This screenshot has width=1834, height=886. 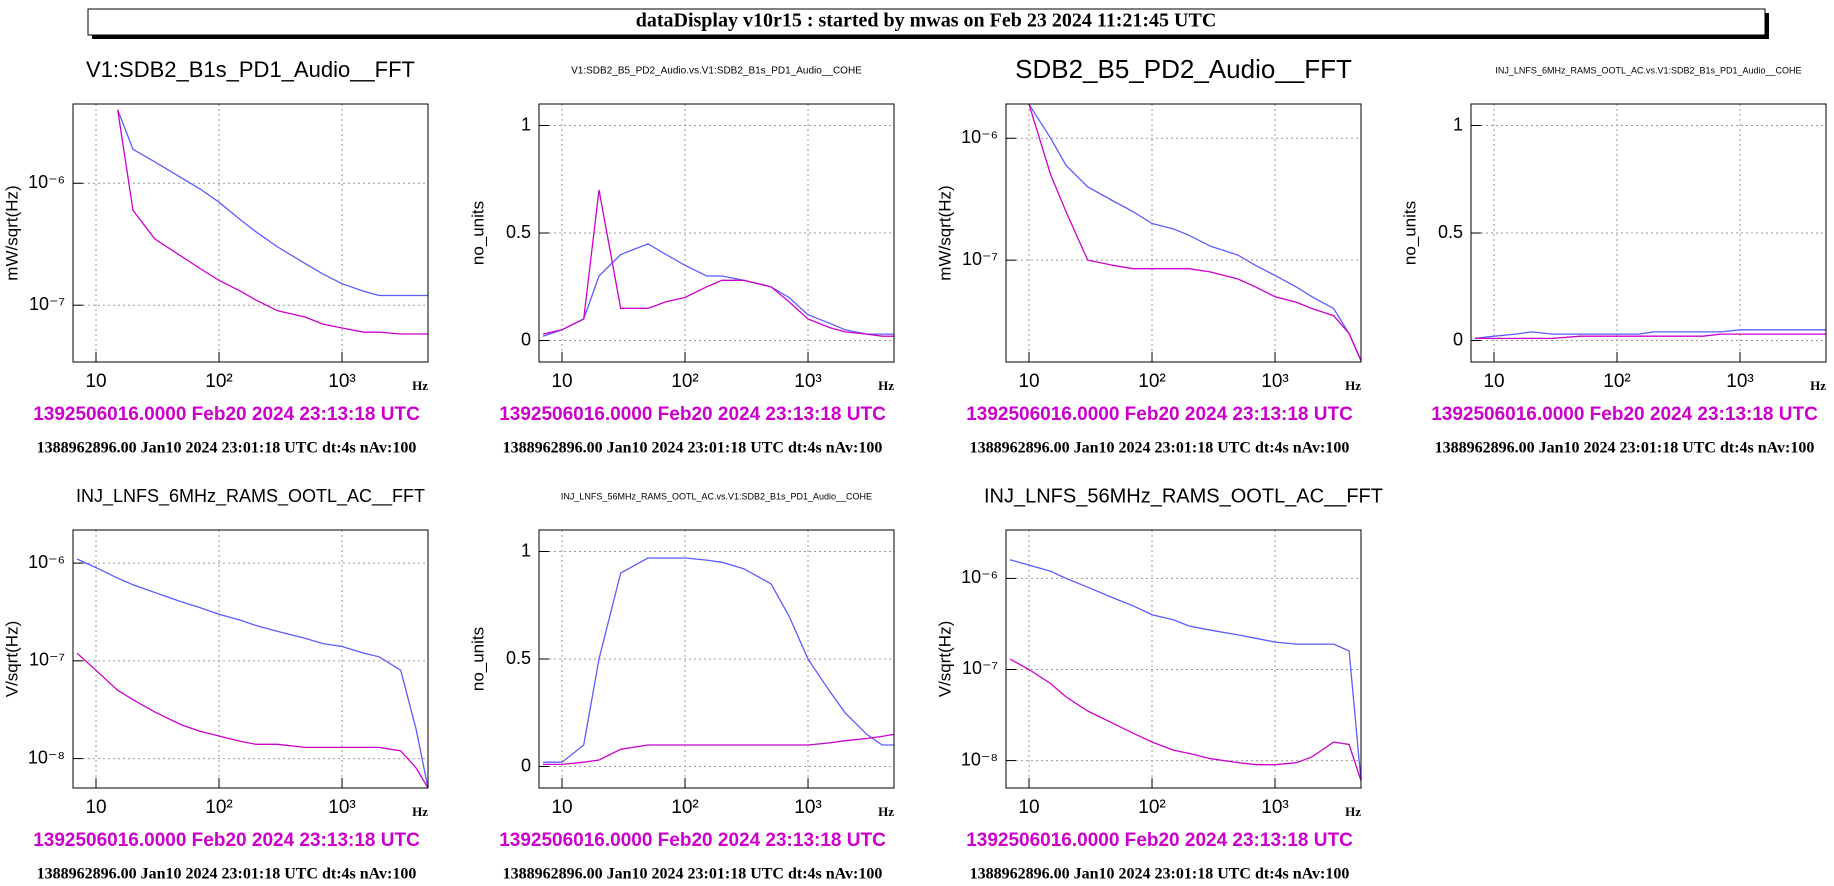 What do you see at coordinates (1183, 69) in the screenshot?
I see `plot-title: SDB2_B5_PD2_Audio__FFT` at bounding box center [1183, 69].